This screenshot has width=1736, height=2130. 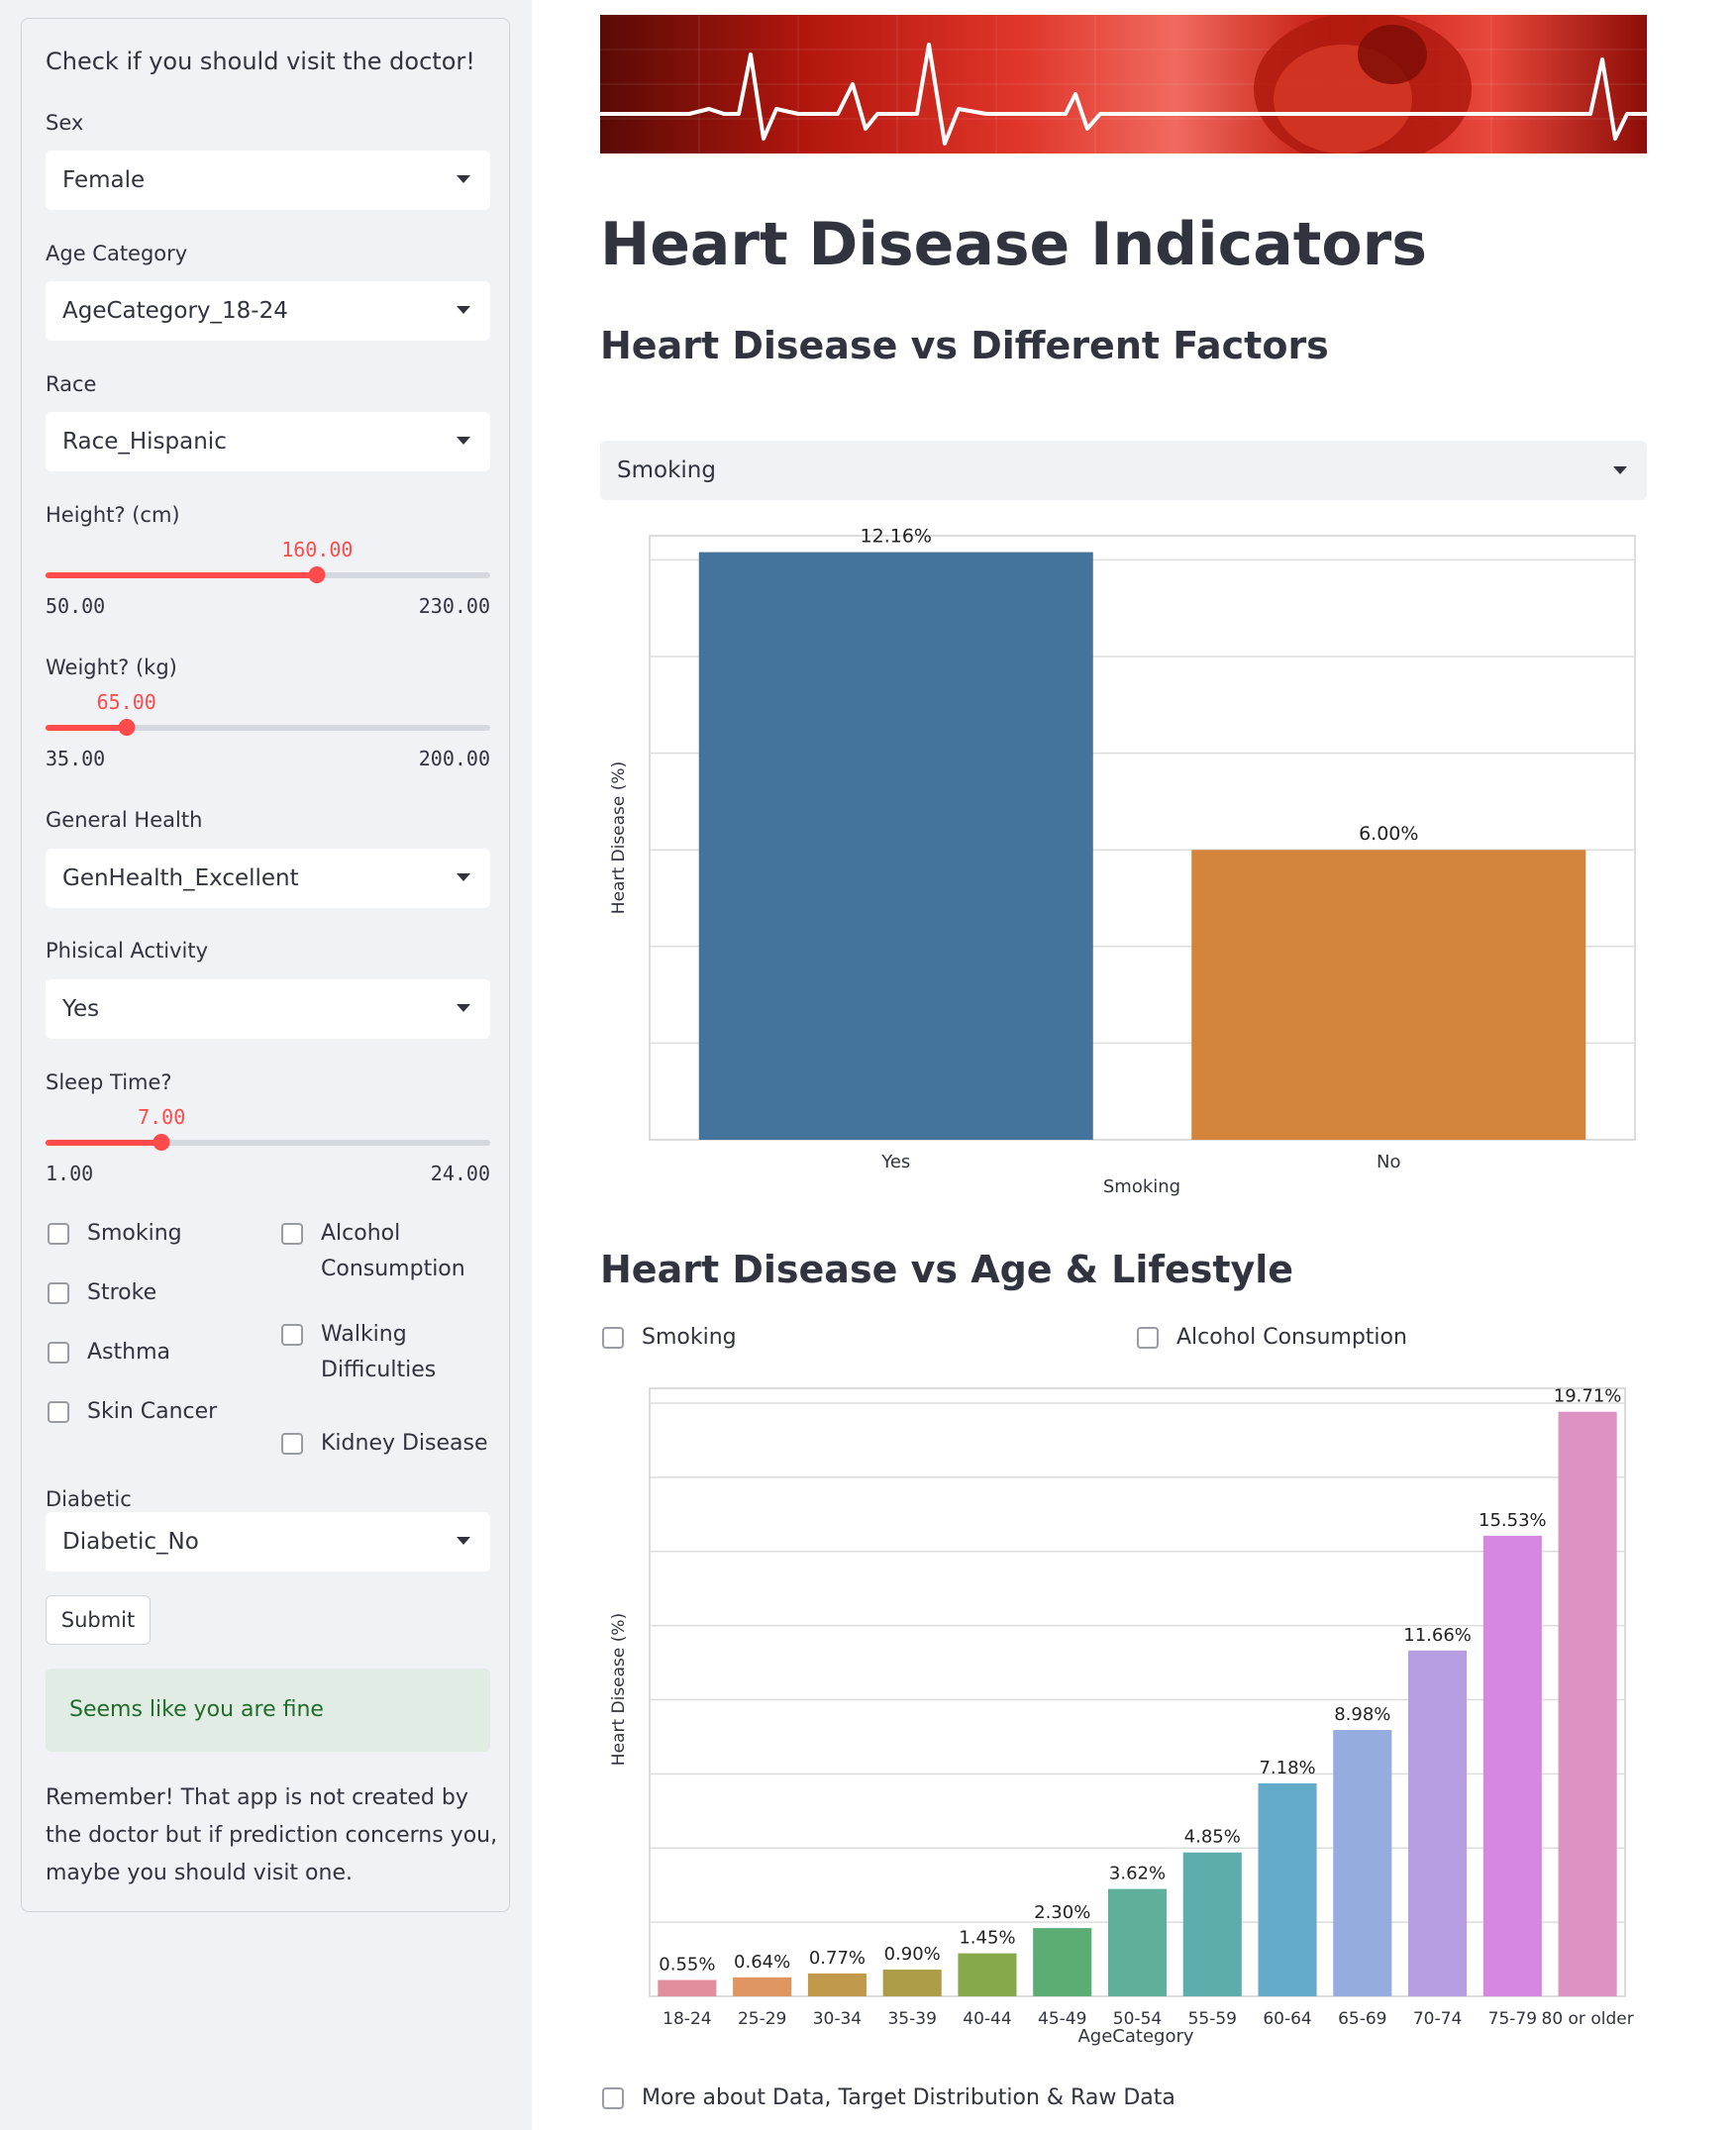 I want to click on form-heading: Check if you should visit the doctor!, so click(x=260, y=61).